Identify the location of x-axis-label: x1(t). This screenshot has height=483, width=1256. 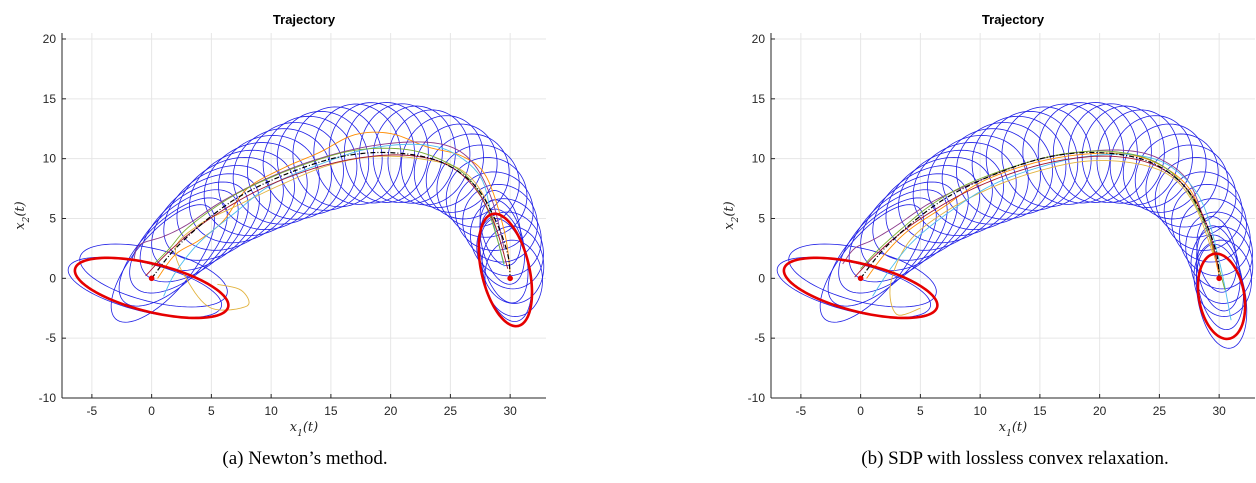
(304, 429).